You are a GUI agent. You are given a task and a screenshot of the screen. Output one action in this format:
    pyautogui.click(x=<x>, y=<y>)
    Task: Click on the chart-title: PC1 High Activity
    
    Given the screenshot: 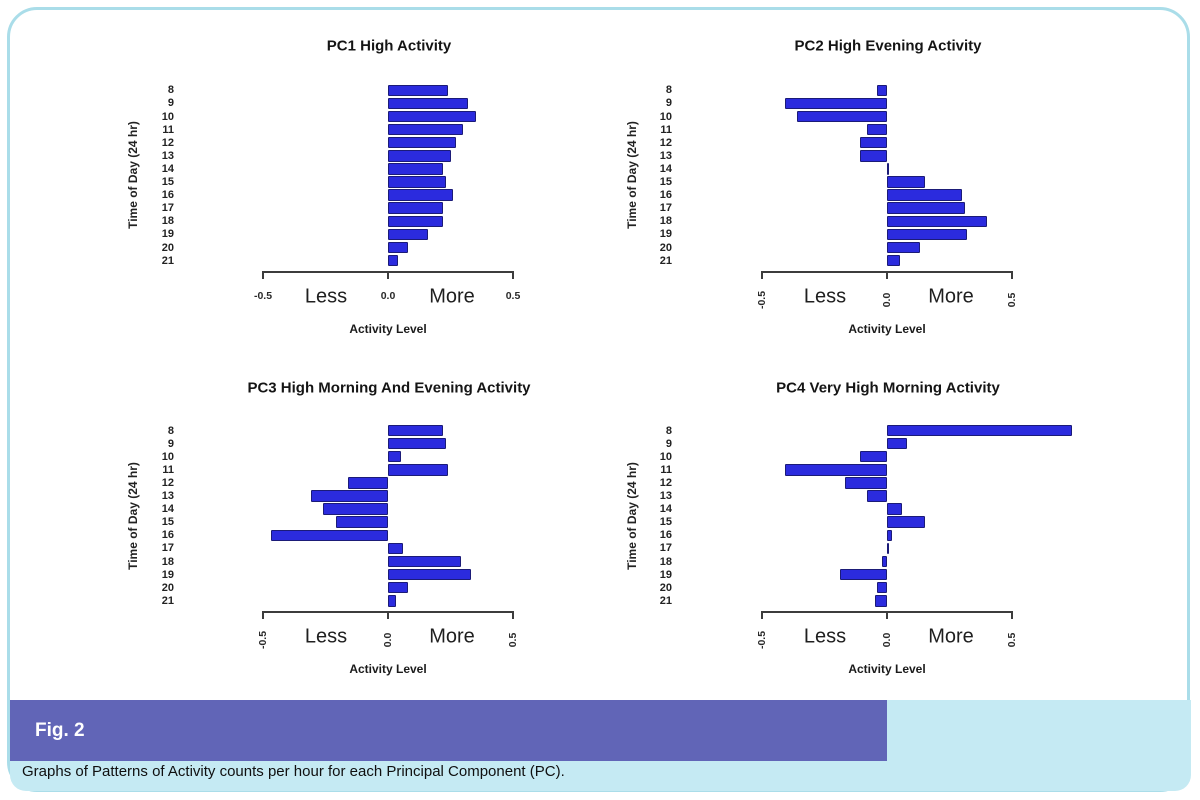 What is the action you would take?
    pyautogui.click(x=389, y=46)
    